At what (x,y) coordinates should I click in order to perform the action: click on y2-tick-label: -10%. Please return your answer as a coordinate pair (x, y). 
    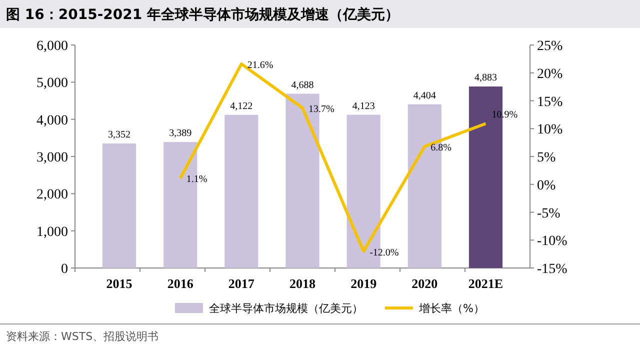
    Looking at the image, I should click on (552, 242).